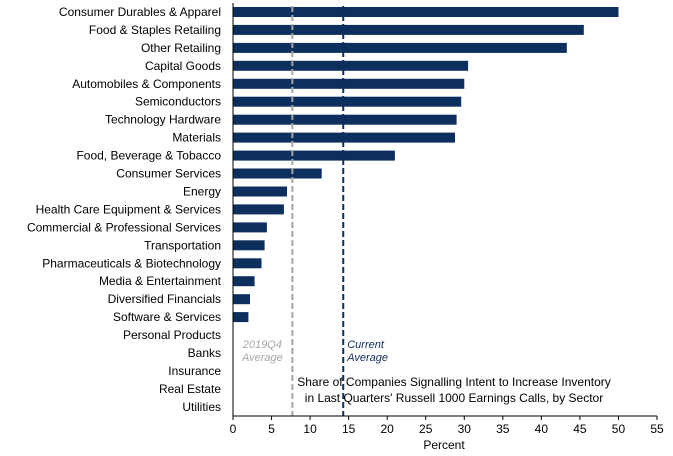 This screenshot has height=456, width=673. I want to click on x-tick-label-5: 25, so click(426, 429).